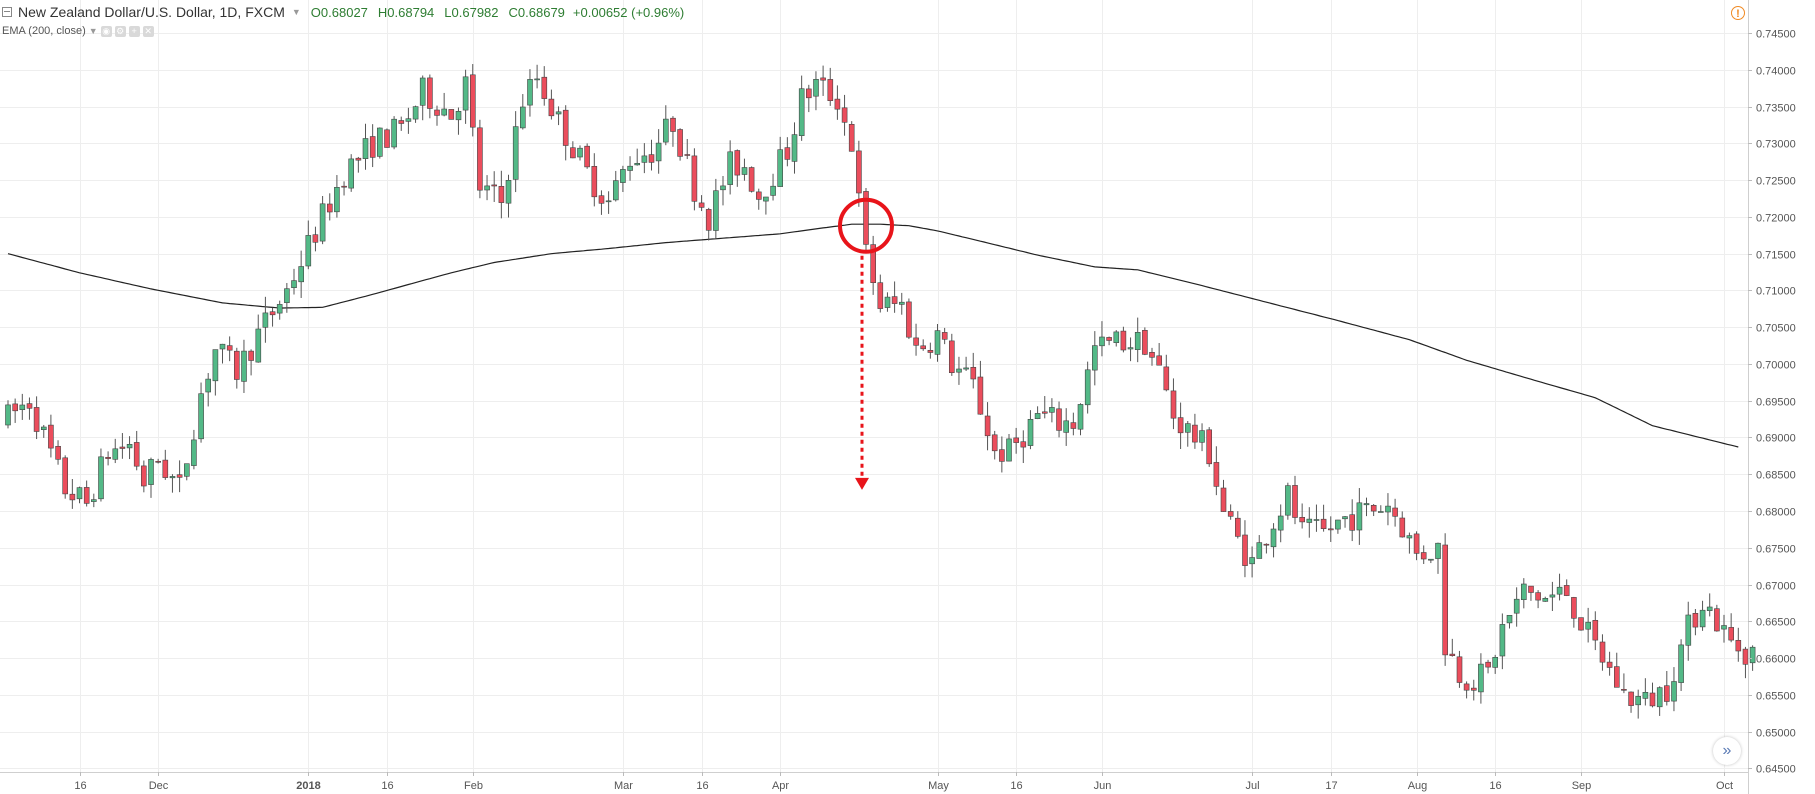 The height and width of the screenshot is (794, 1815). What do you see at coordinates (148, 31) in the screenshot?
I see `close-icon: ✕` at bounding box center [148, 31].